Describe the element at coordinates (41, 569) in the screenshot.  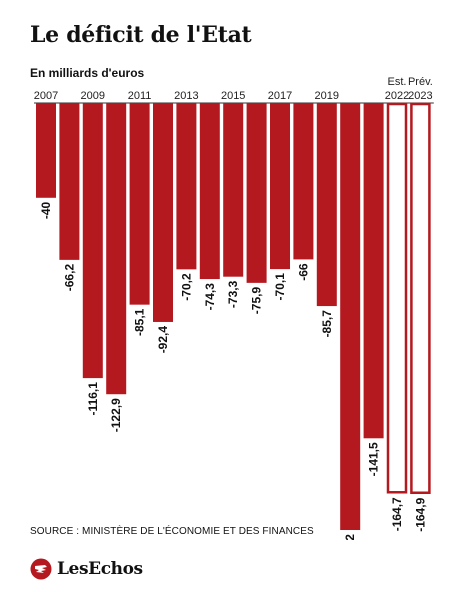
I see `les-echos-logo-icon` at that location.